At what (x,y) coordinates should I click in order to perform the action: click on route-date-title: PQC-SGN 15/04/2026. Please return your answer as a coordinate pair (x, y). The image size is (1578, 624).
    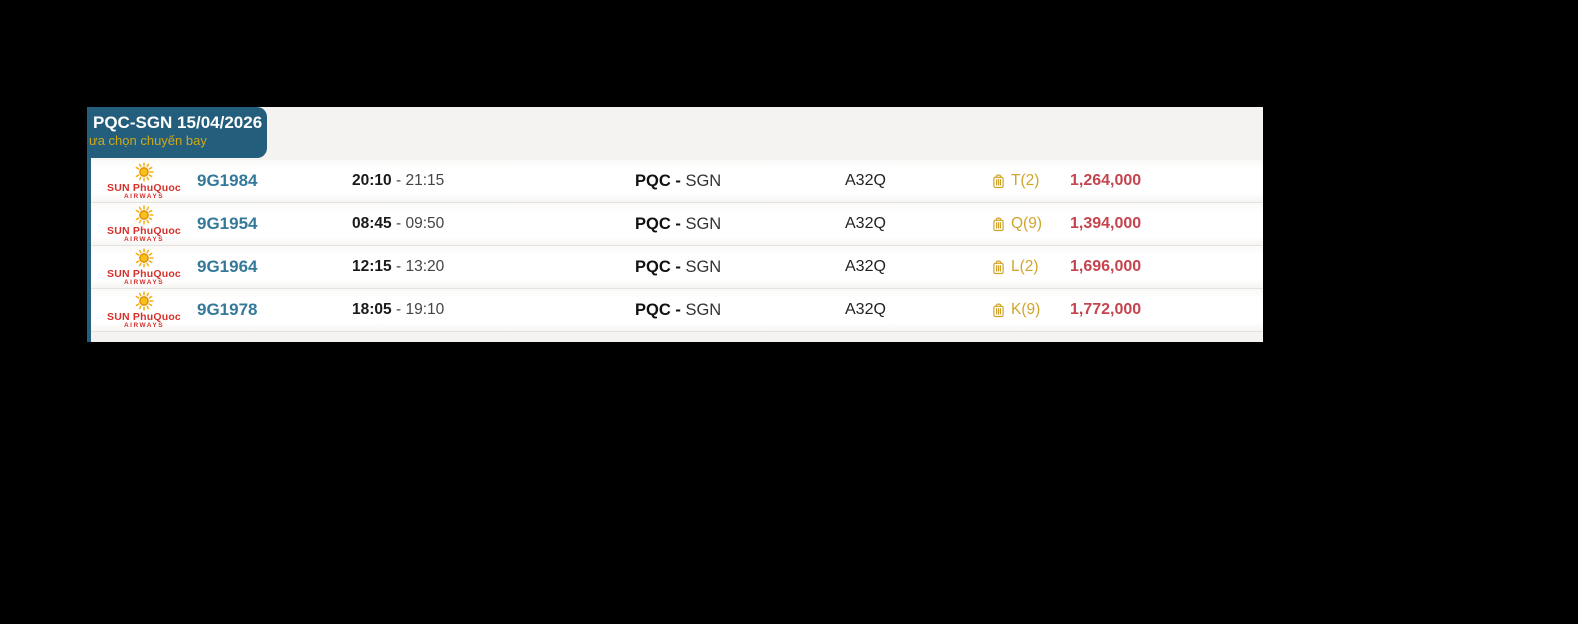
    Looking at the image, I should click on (178, 122).